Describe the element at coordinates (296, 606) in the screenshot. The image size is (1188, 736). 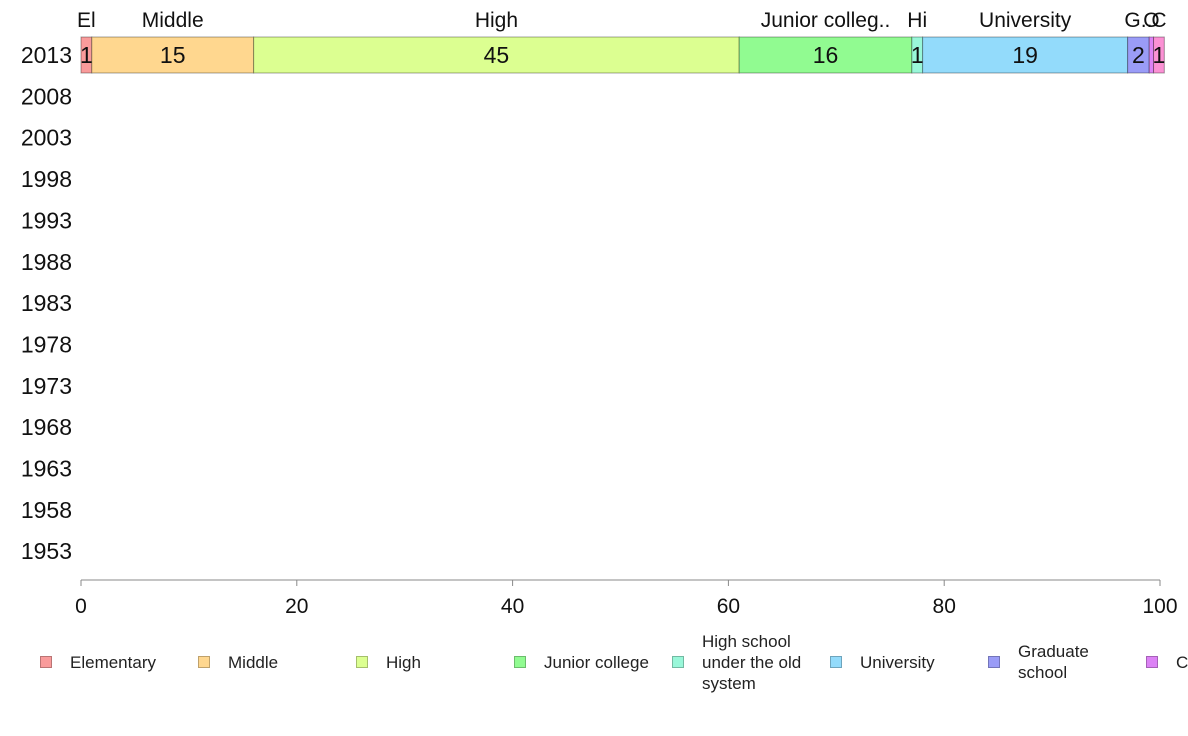
I see `x-tick-label: 20` at that location.